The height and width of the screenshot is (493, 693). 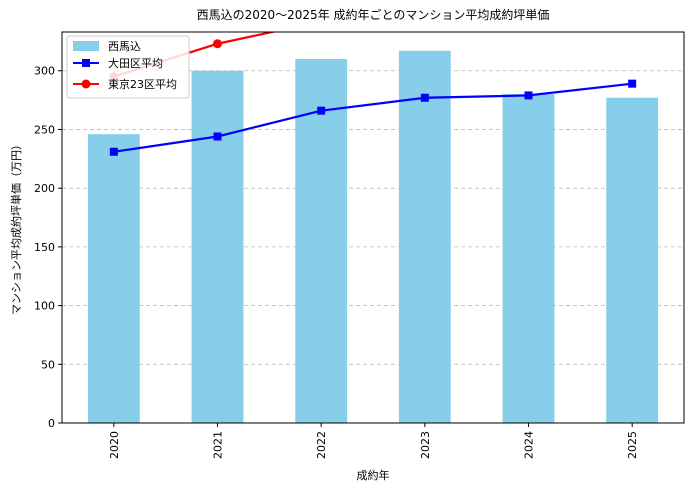 What do you see at coordinates (86, 63) in the screenshot?
I see `legend-marker-square-icon` at bounding box center [86, 63].